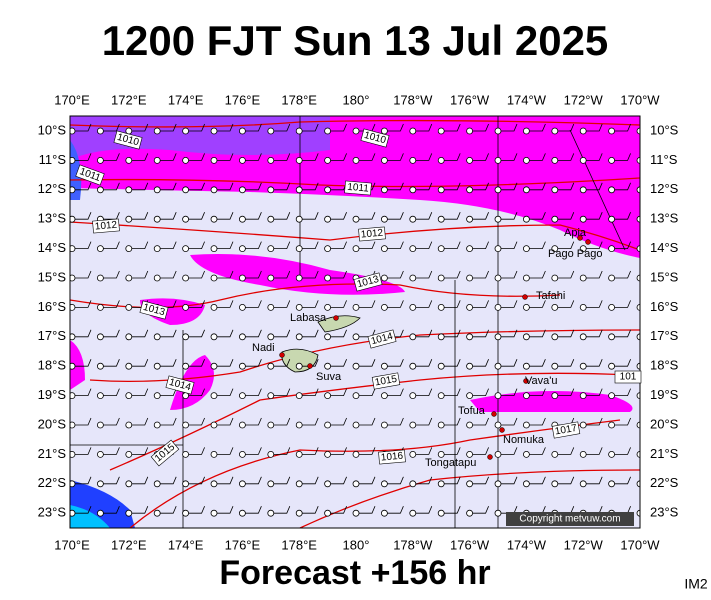  I want to click on lat-label-right: 23°S, so click(664, 512).